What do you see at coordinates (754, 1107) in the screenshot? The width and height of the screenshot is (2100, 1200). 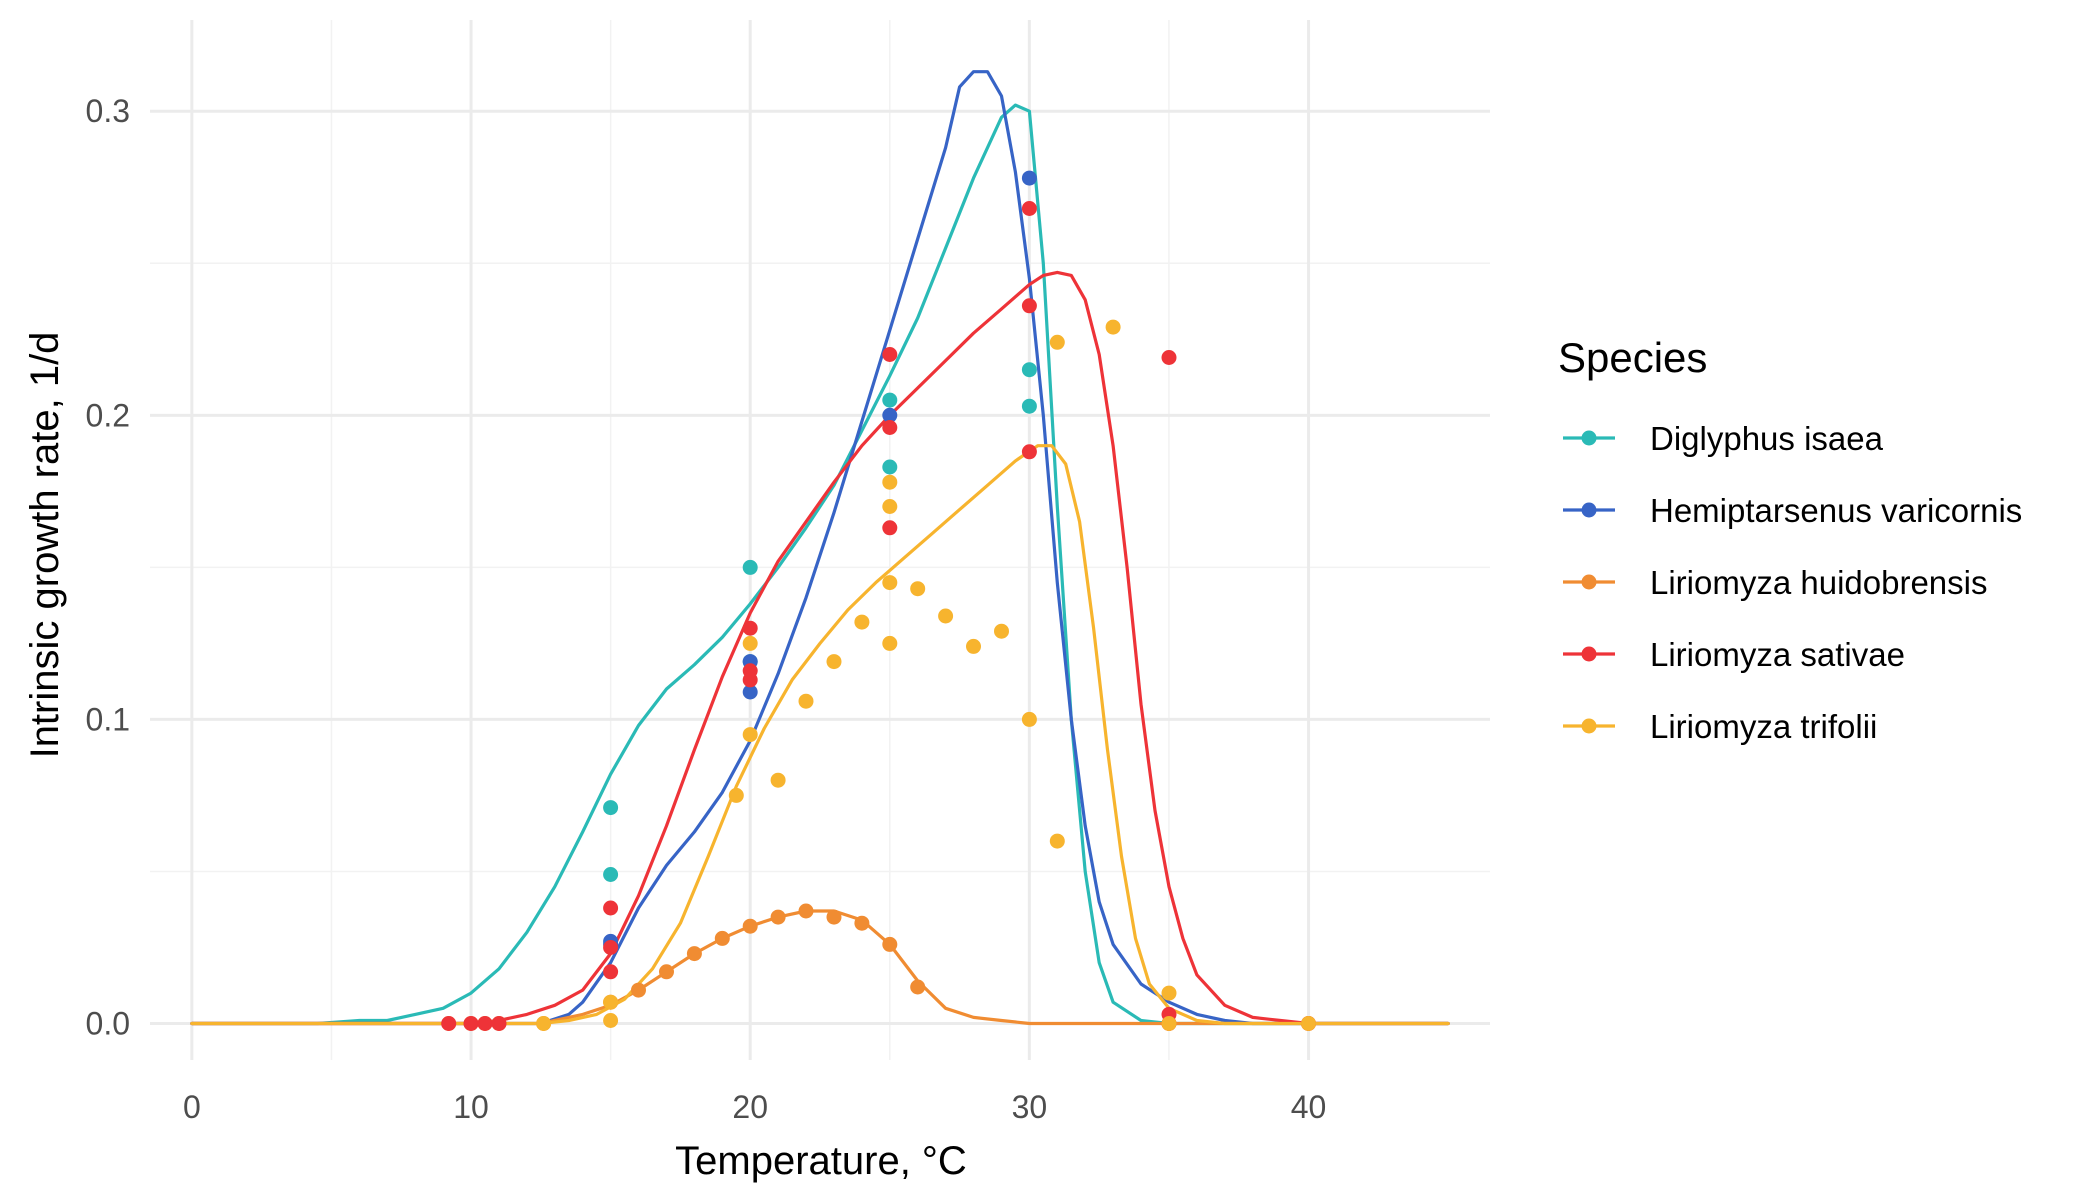 I see `x-axis-ticks: 0 10 20 30 40` at bounding box center [754, 1107].